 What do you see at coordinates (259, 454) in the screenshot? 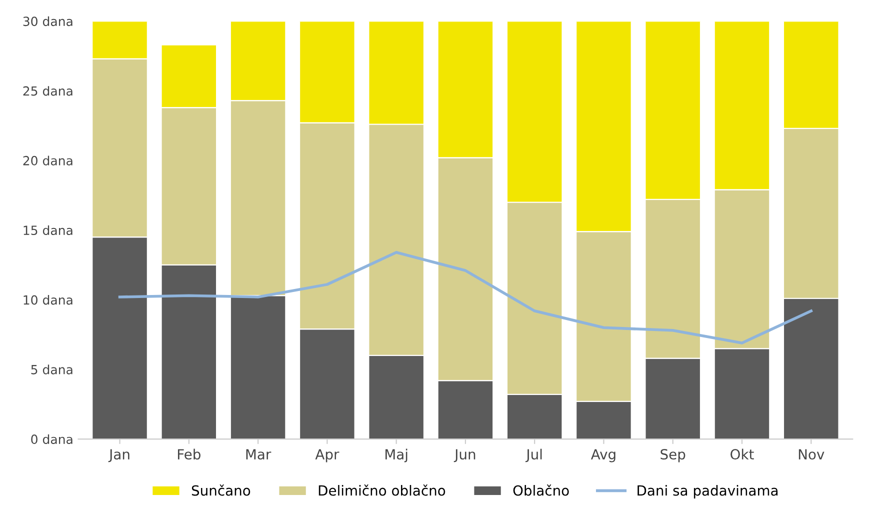
I see `x-tick-label: Mar` at bounding box center [259, 454].